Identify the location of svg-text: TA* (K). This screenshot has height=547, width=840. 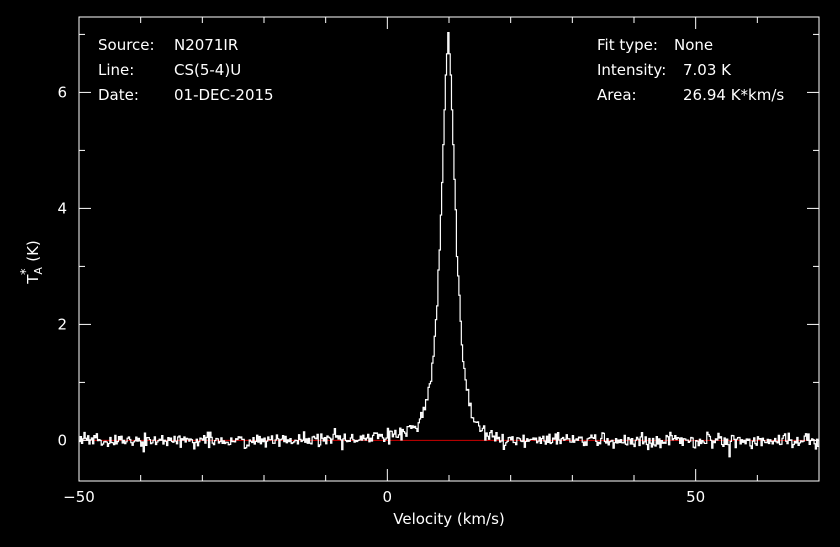
(32, 262).